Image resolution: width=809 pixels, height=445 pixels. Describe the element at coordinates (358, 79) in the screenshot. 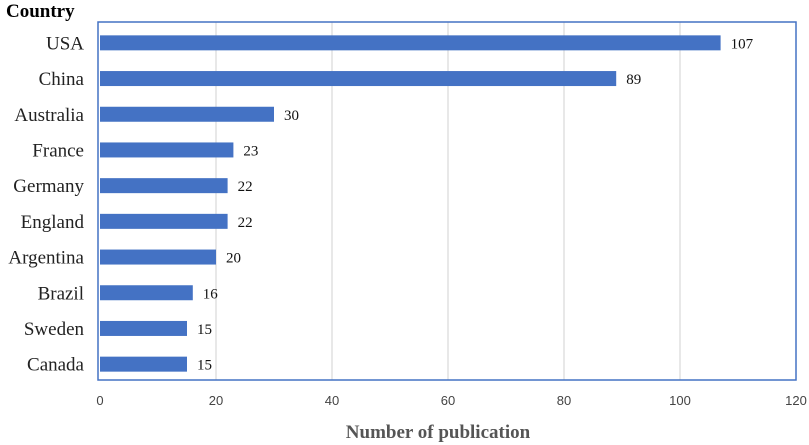

I see `bar-china` at that location.